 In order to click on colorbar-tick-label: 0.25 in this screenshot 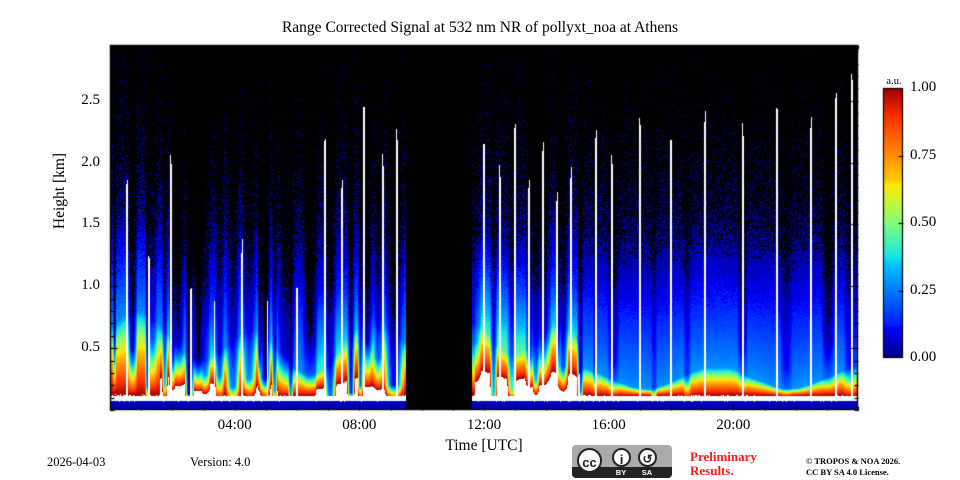, I will do `click(923, 289)`.